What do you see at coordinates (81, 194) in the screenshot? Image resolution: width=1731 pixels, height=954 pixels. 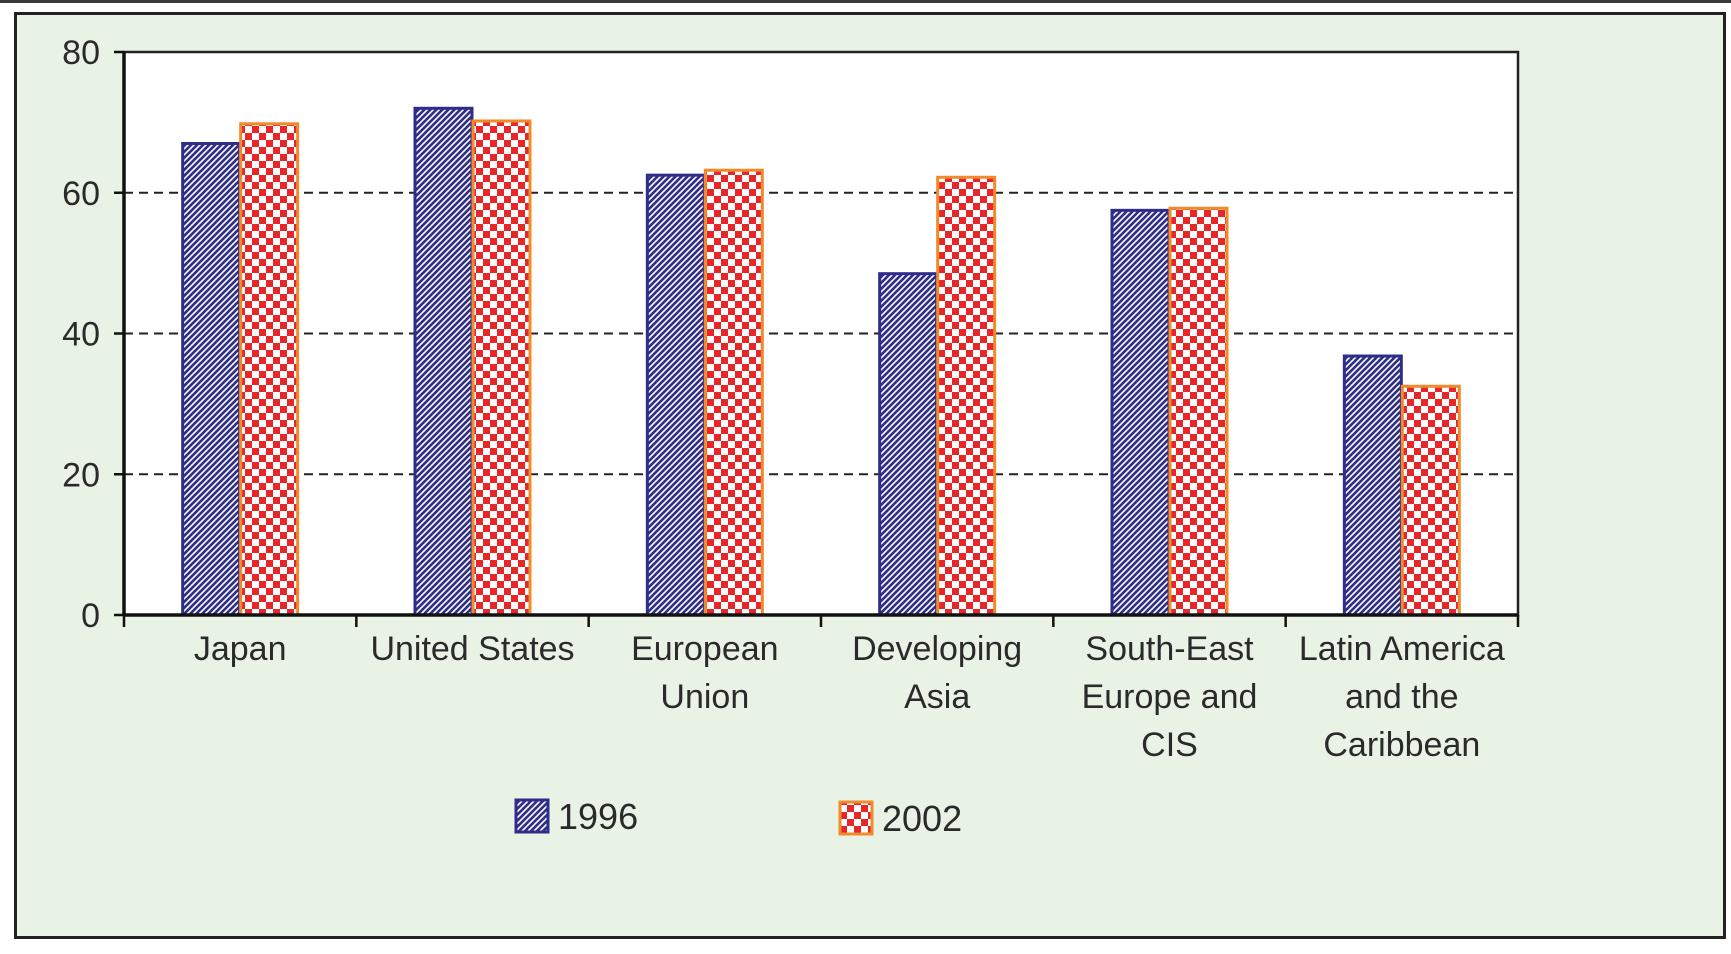 I see `y-tick-label: 60` at bounding box center [81, 194].